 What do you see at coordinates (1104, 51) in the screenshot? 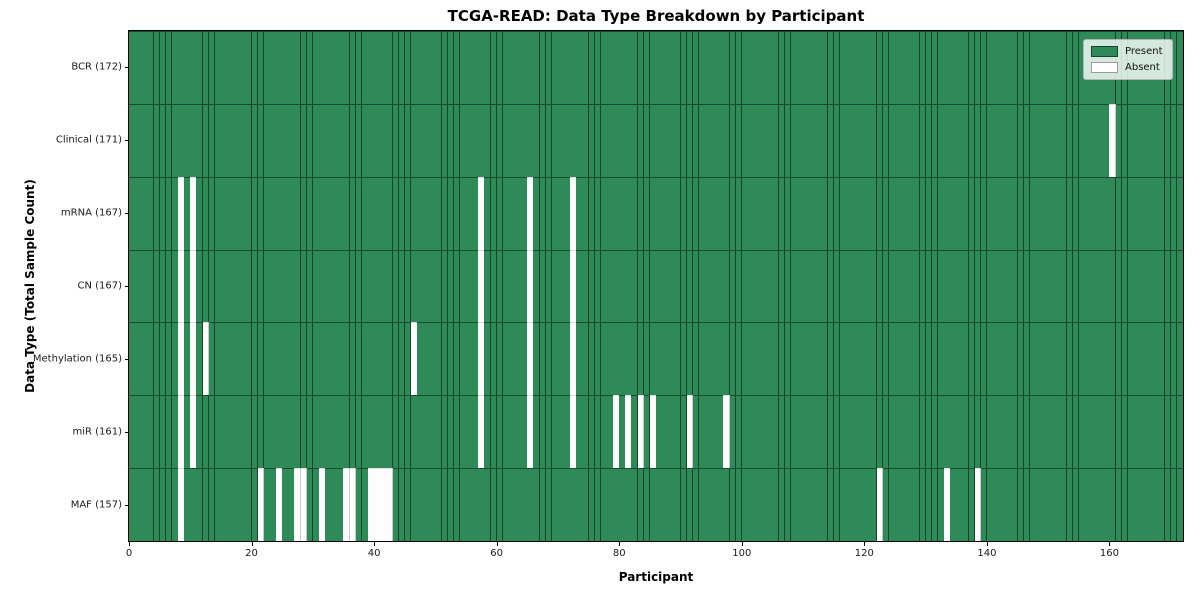
I see `legend-swatch-present-icon` at bounding box center [1104, 51].